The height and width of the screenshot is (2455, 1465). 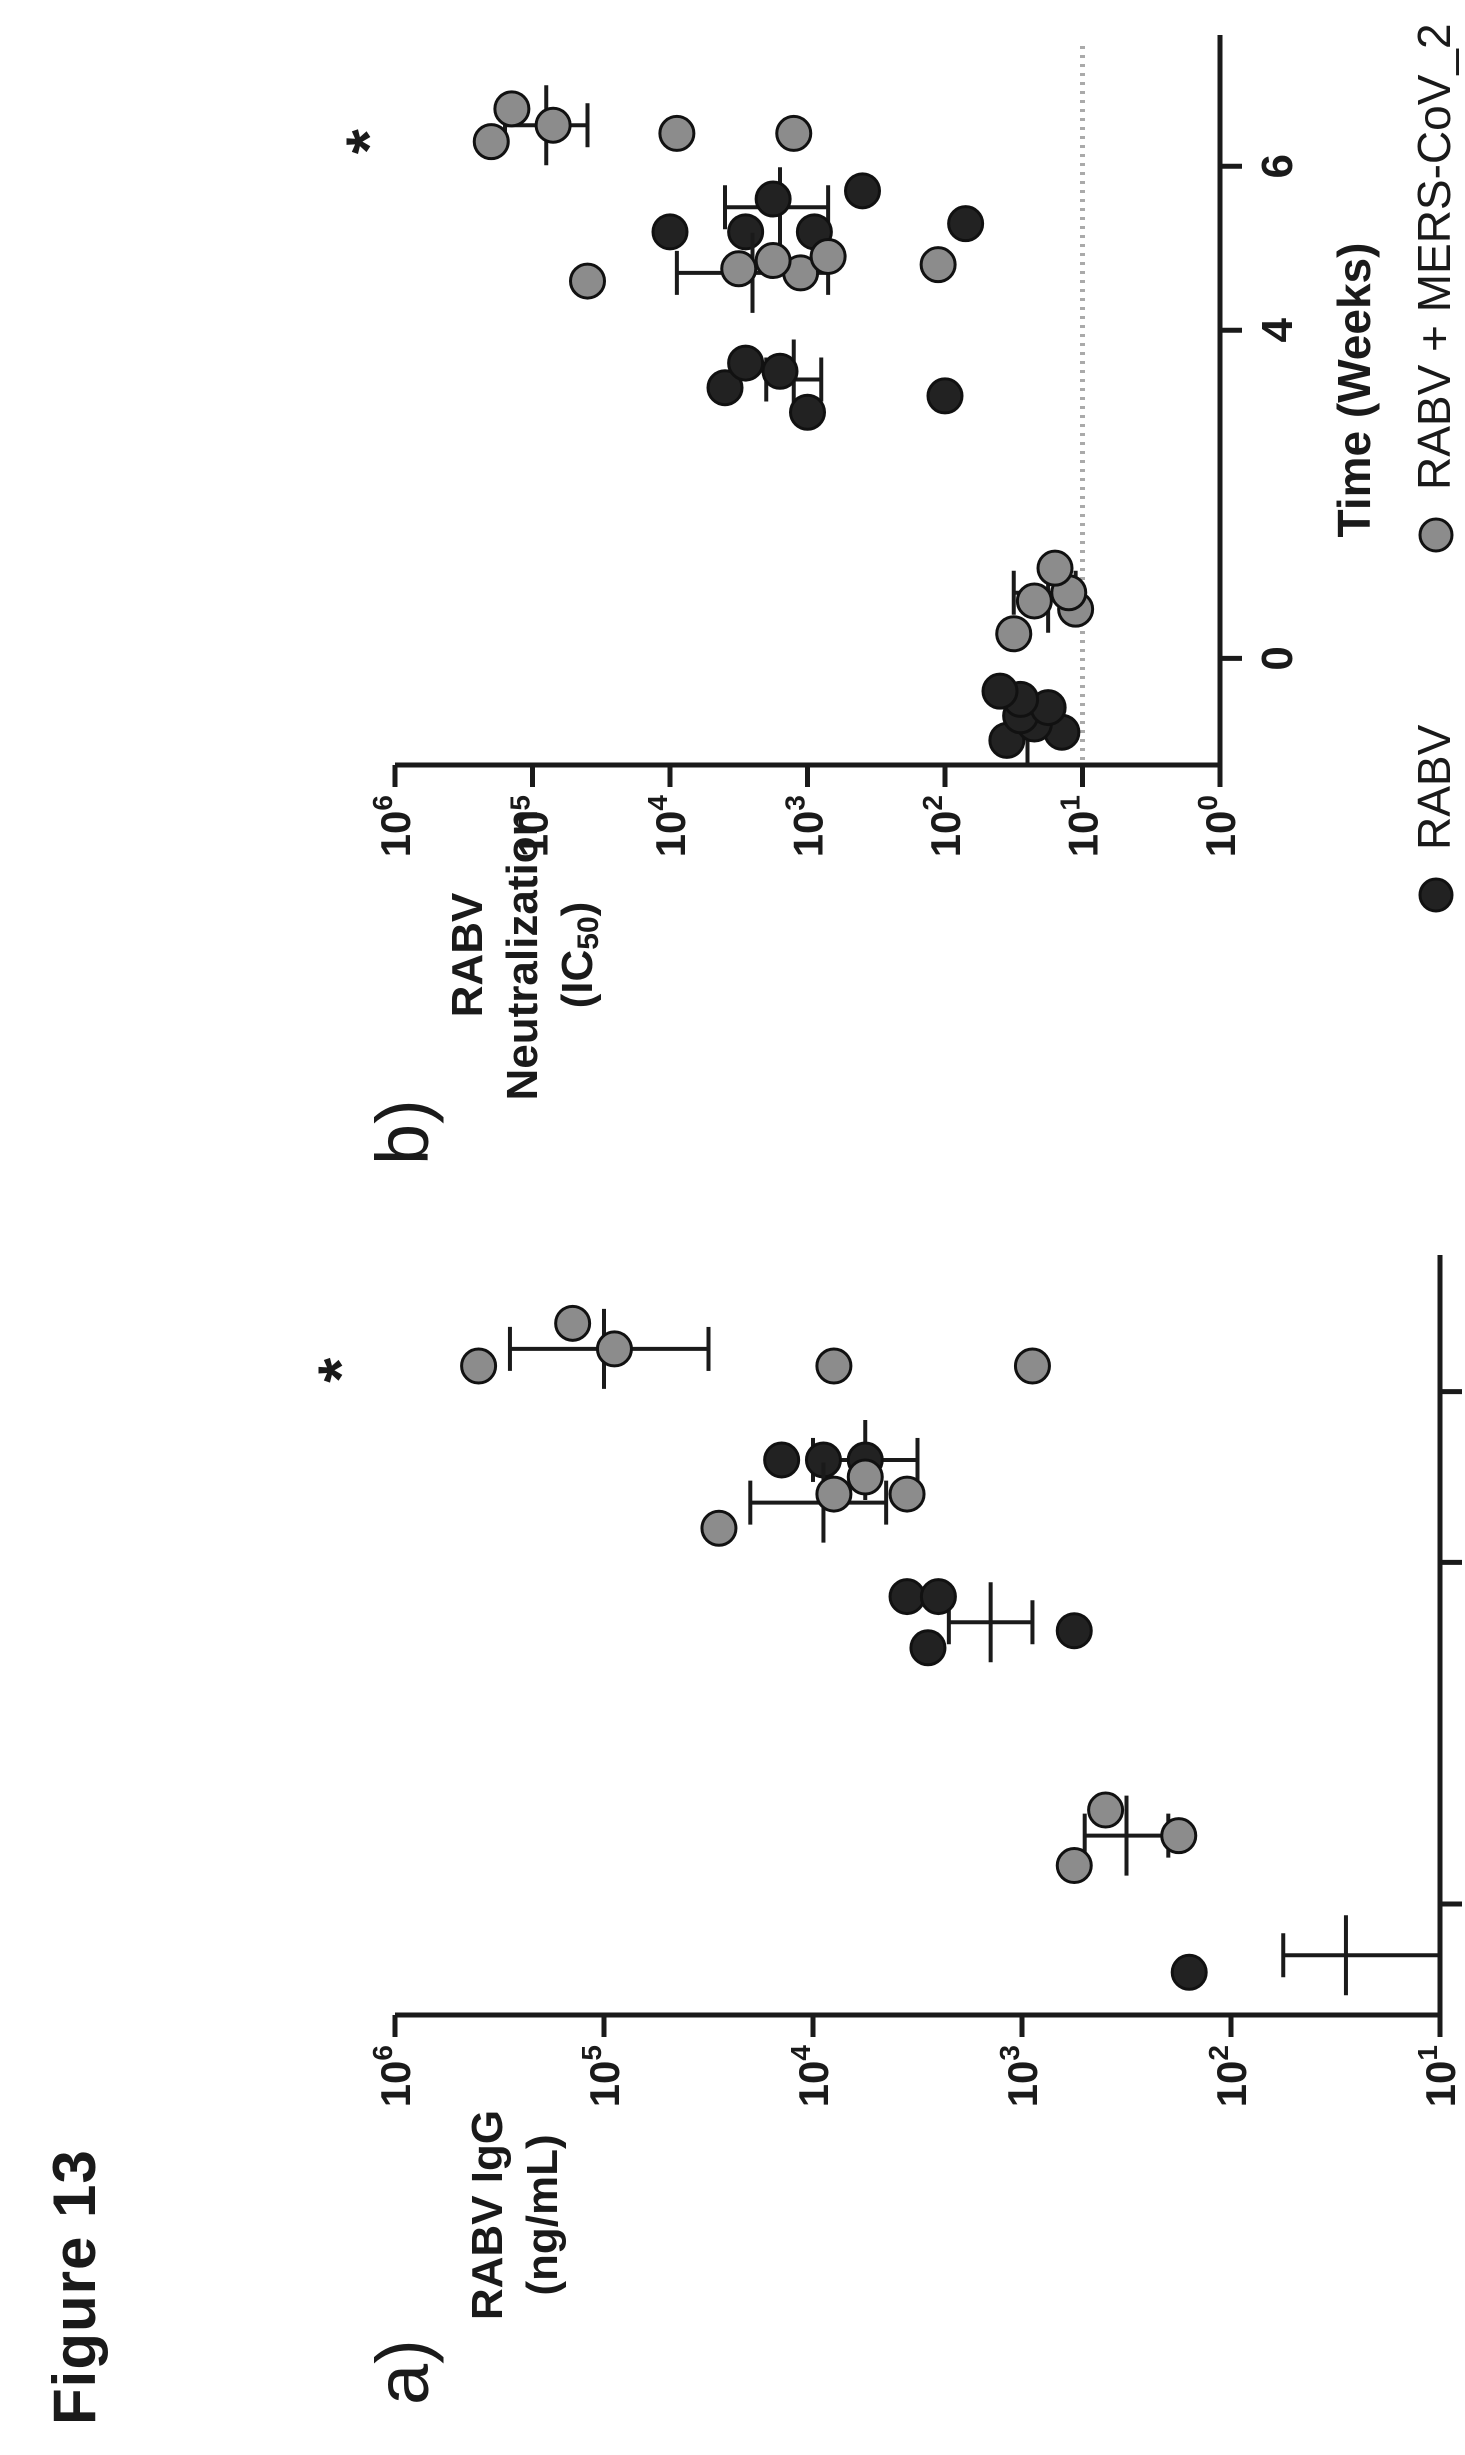 What do you see at coordinates (1207, 803) in the screenshot?
I see `y-tick-exponent: 0` at bounding box center [1207, 803].